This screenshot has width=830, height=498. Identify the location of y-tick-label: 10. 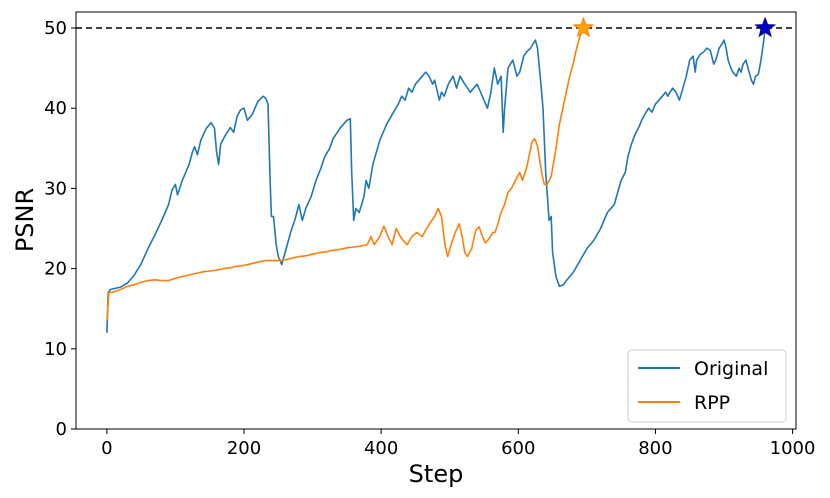
(55, 349).